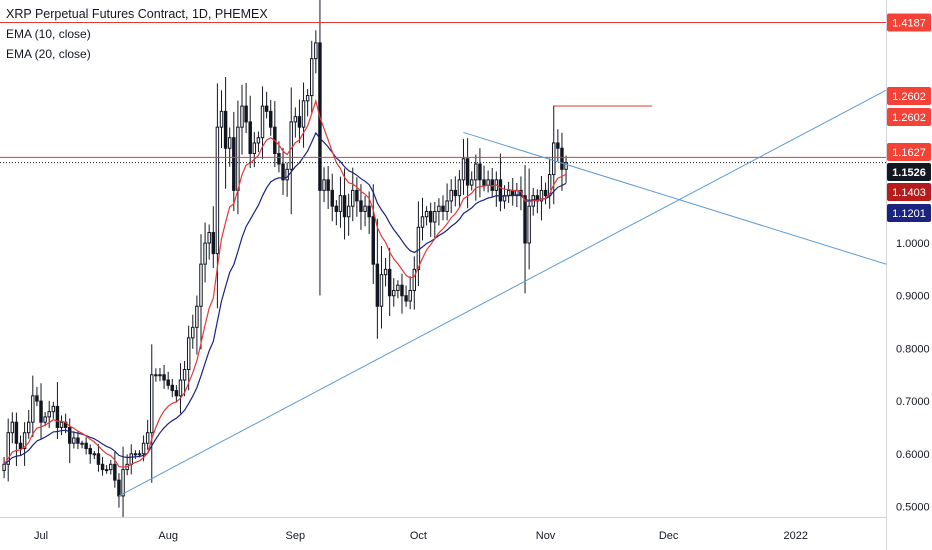 This screenshot has width=932, height=550. What do you see at coordinates (909, 153) in the screenshot?
I see `price-badge-label: 1.1627` at bounding box center [909, 153].